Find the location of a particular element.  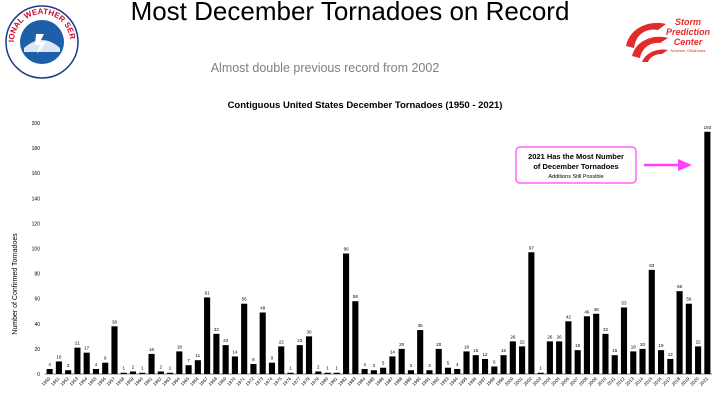

x-tick-label-2021: 2021 is located at coordinates (703, 381).